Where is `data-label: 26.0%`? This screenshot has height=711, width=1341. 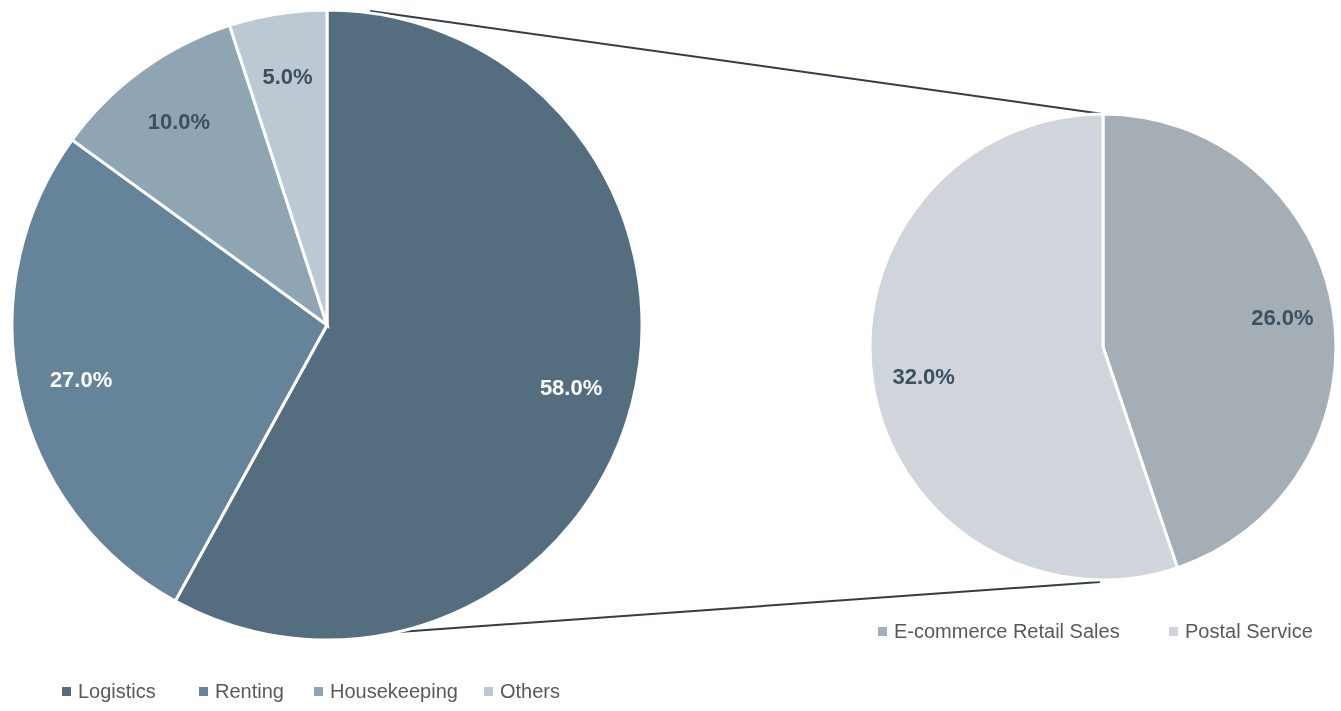 data-label: 26.0% is located at coordinates (1282, 318).